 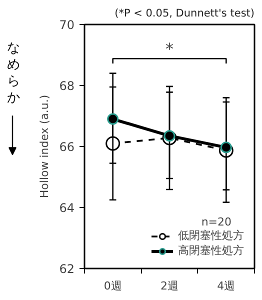 I want to click on x-tick-label: 4週, so click(x=226, y=286).